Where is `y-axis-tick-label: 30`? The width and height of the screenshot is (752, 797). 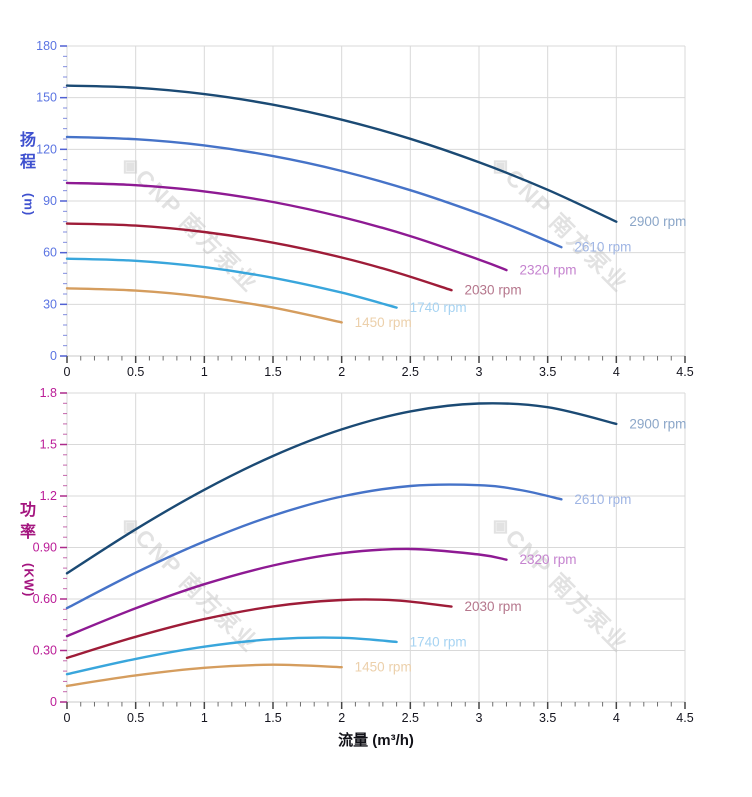
y-axis-tick-label: 30 is located at coordinates (50, 304).